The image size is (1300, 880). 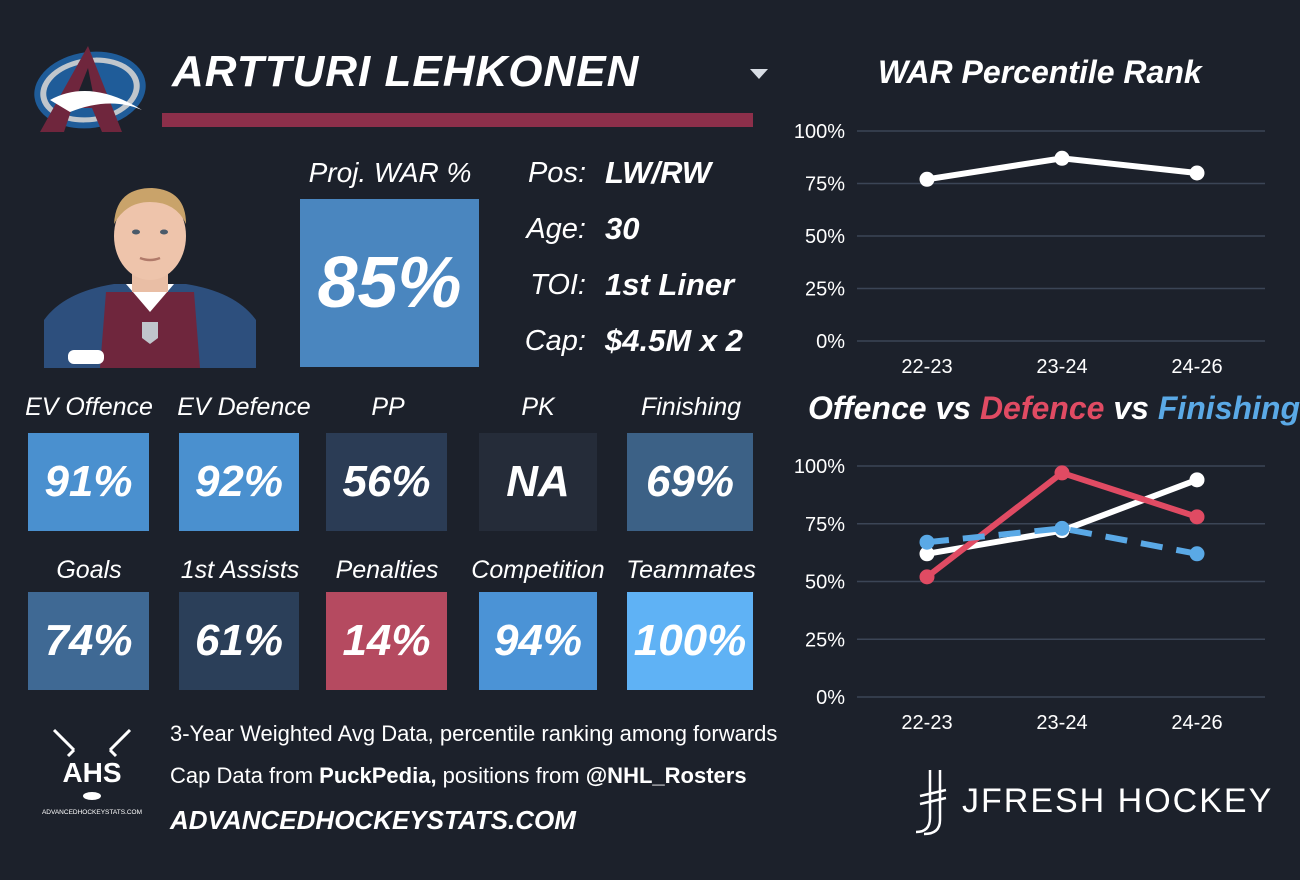 I want to click on ahs-logo-text: AHS, so click(x=91, y=772).